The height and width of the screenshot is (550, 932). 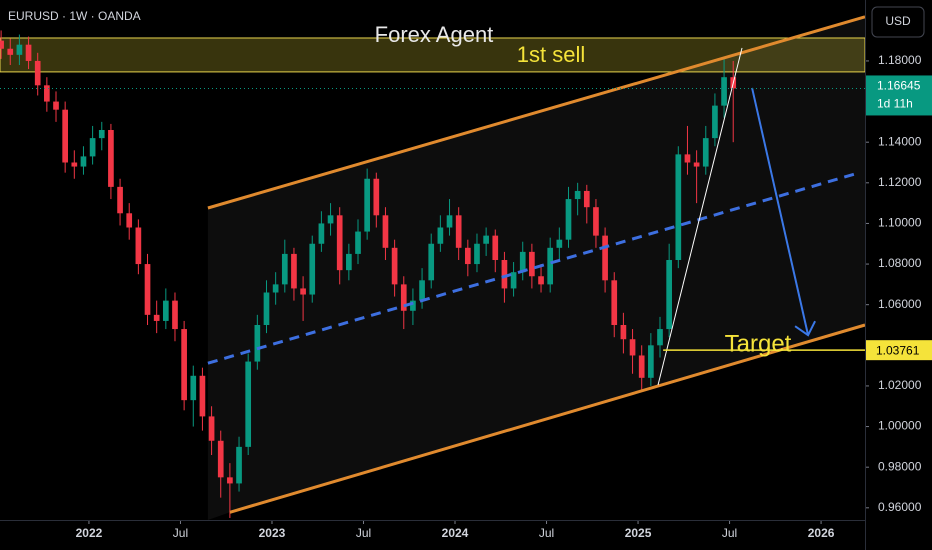 What do you see at coordinates (899, 95) in the screenshot?
I see `last-price-box` at bounding box center [899, 95].